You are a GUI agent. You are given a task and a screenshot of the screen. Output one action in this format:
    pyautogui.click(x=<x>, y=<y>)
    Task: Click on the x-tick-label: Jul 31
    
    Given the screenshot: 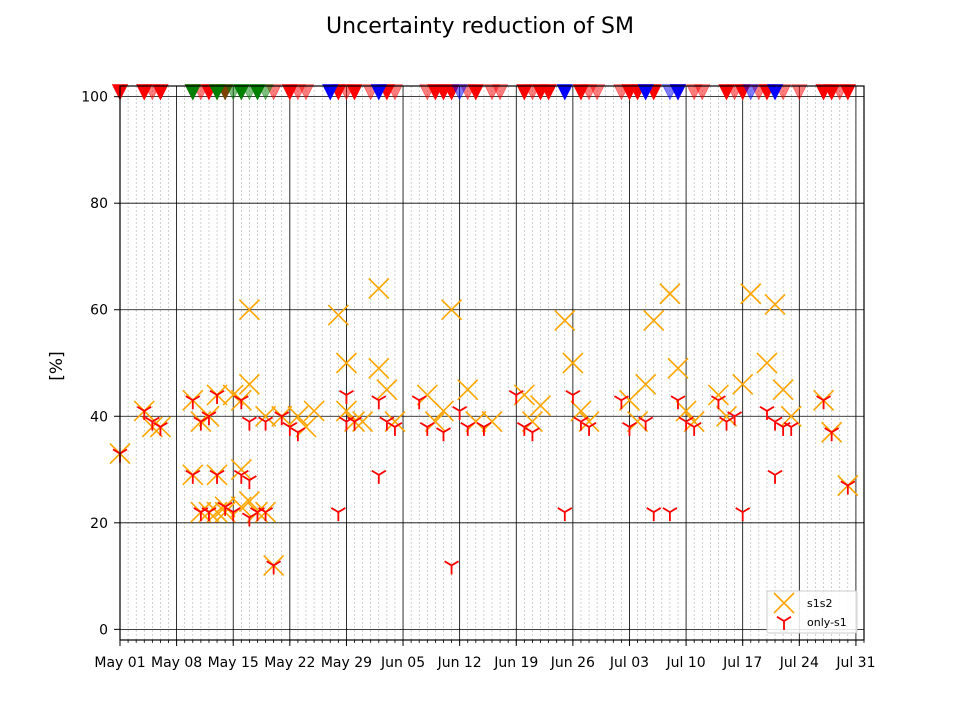 What is the action you would take?
    pyautogui.click(x=855, y=663)
    